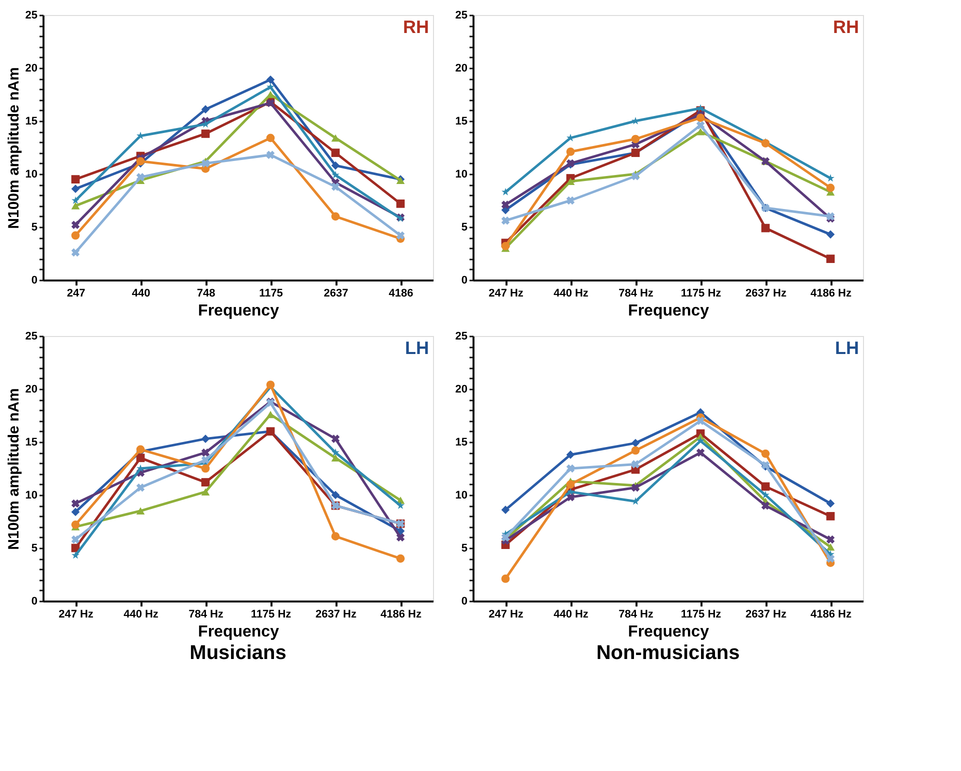 Image resolution: width=961 pixels, height=771 pixels. I want to click on x-tick-label: 748, so click(206, 294).